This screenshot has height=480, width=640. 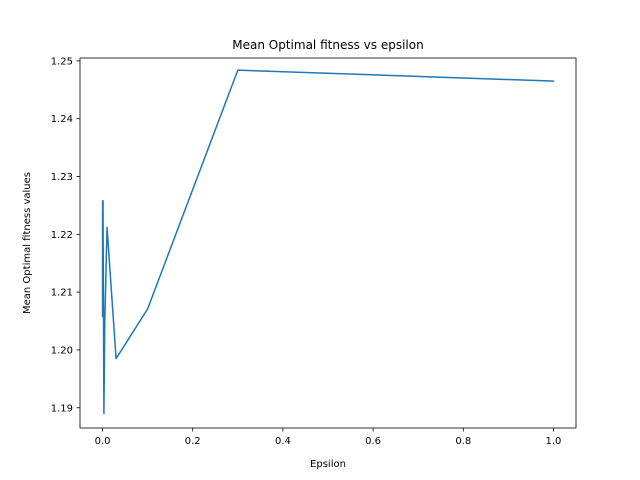 What do you see at coordinates (62, 408) in the screenshot?
I see `y-tick-label: 1.19` at bounding box center [62, 408].